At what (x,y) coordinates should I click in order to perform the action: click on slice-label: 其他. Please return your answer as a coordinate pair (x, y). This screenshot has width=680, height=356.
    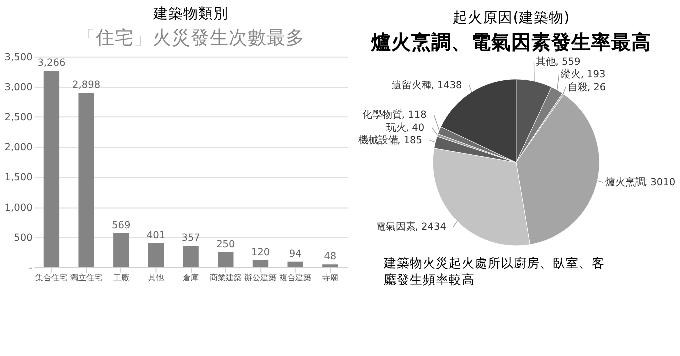
    Looking at the image, I should click on (546, 62).